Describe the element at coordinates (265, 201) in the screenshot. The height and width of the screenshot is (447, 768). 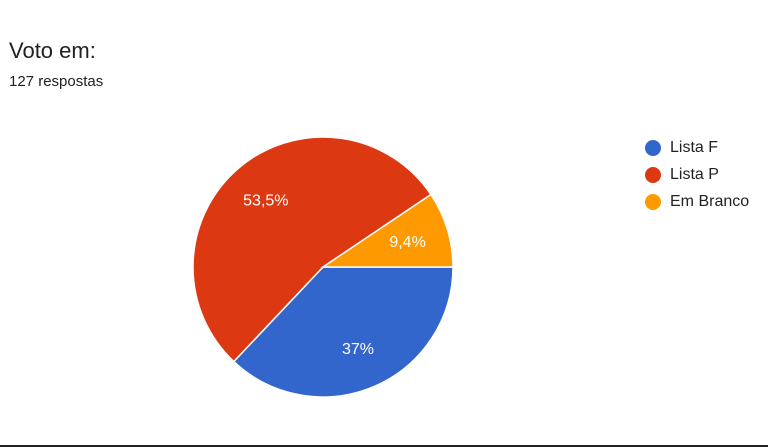
I see `slice-label: 53,5%` at that location.